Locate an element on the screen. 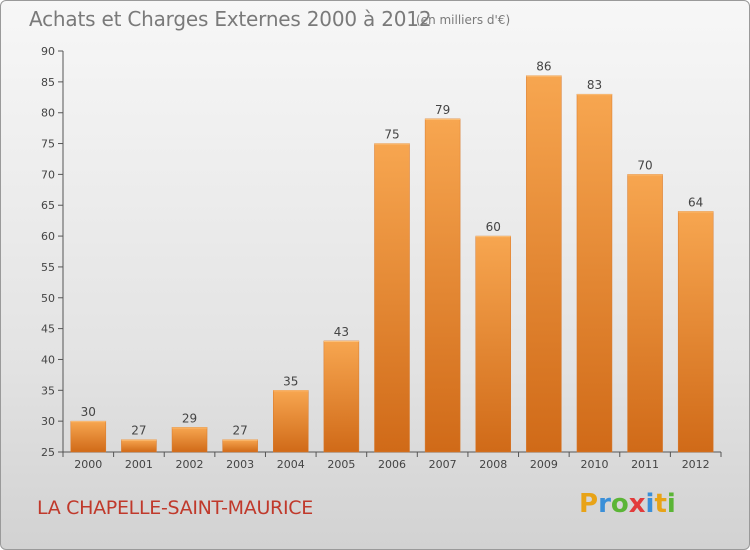  bar-2007 is located at coordinates (442, 285).